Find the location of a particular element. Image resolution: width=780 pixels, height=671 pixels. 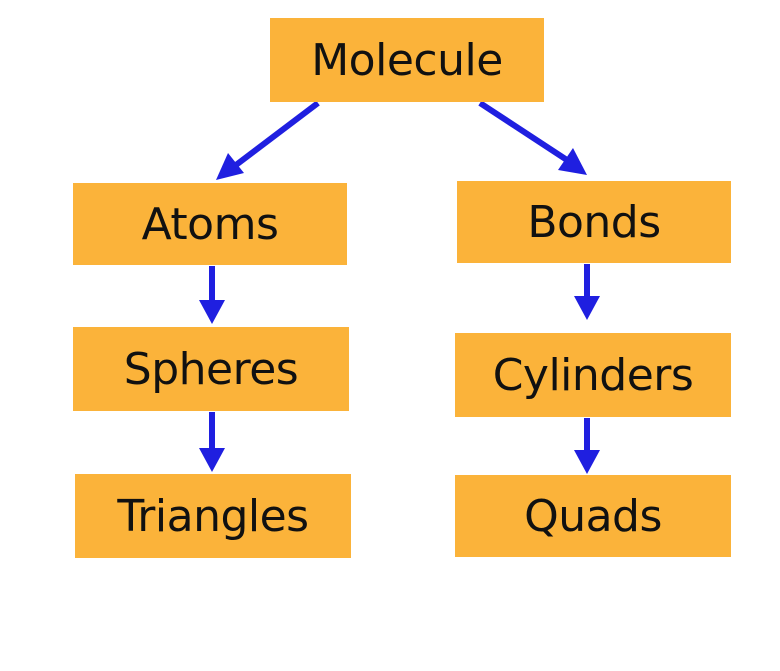

node-triangles: Triangles is located at coordinates (213, 516).